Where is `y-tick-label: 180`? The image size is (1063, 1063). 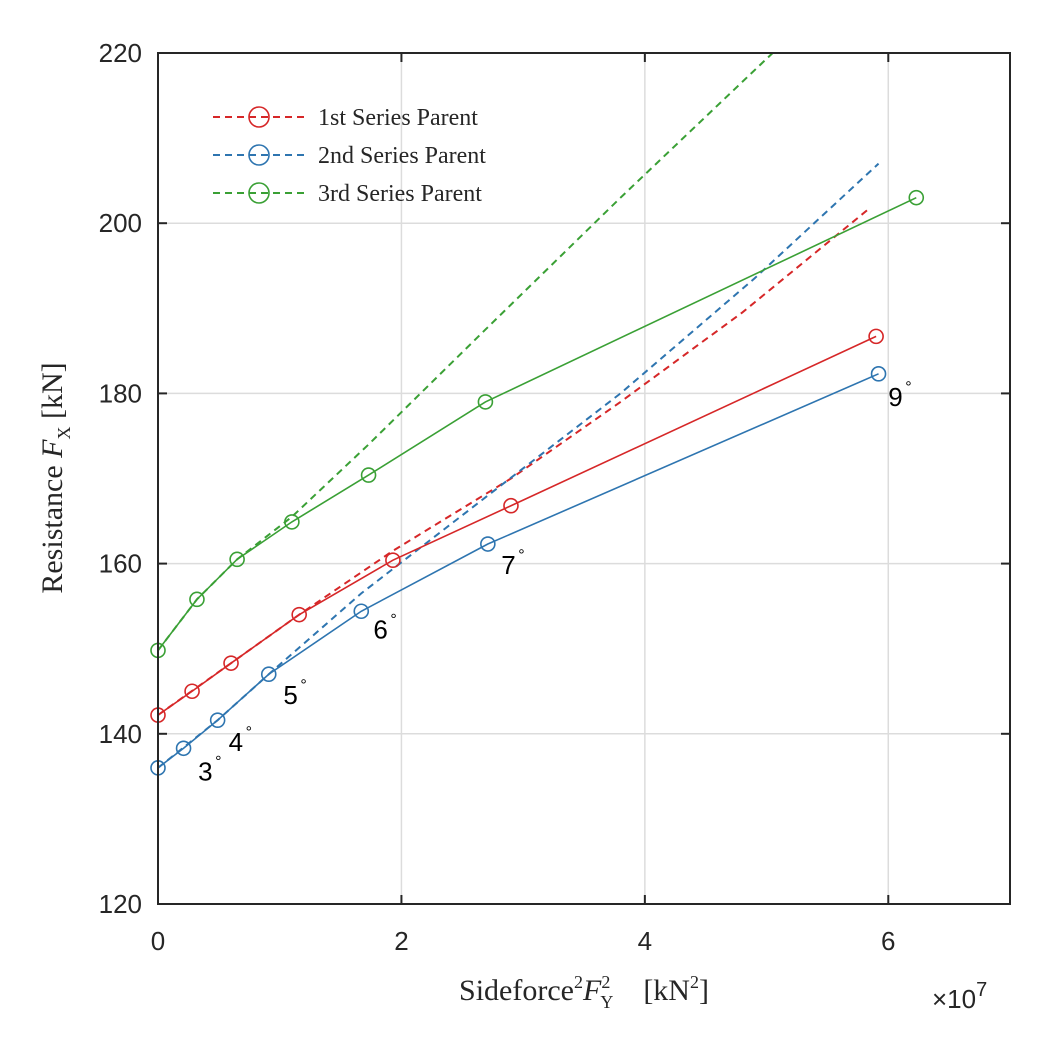 y-tick-label: 180 is located at coordinates (120, 393).